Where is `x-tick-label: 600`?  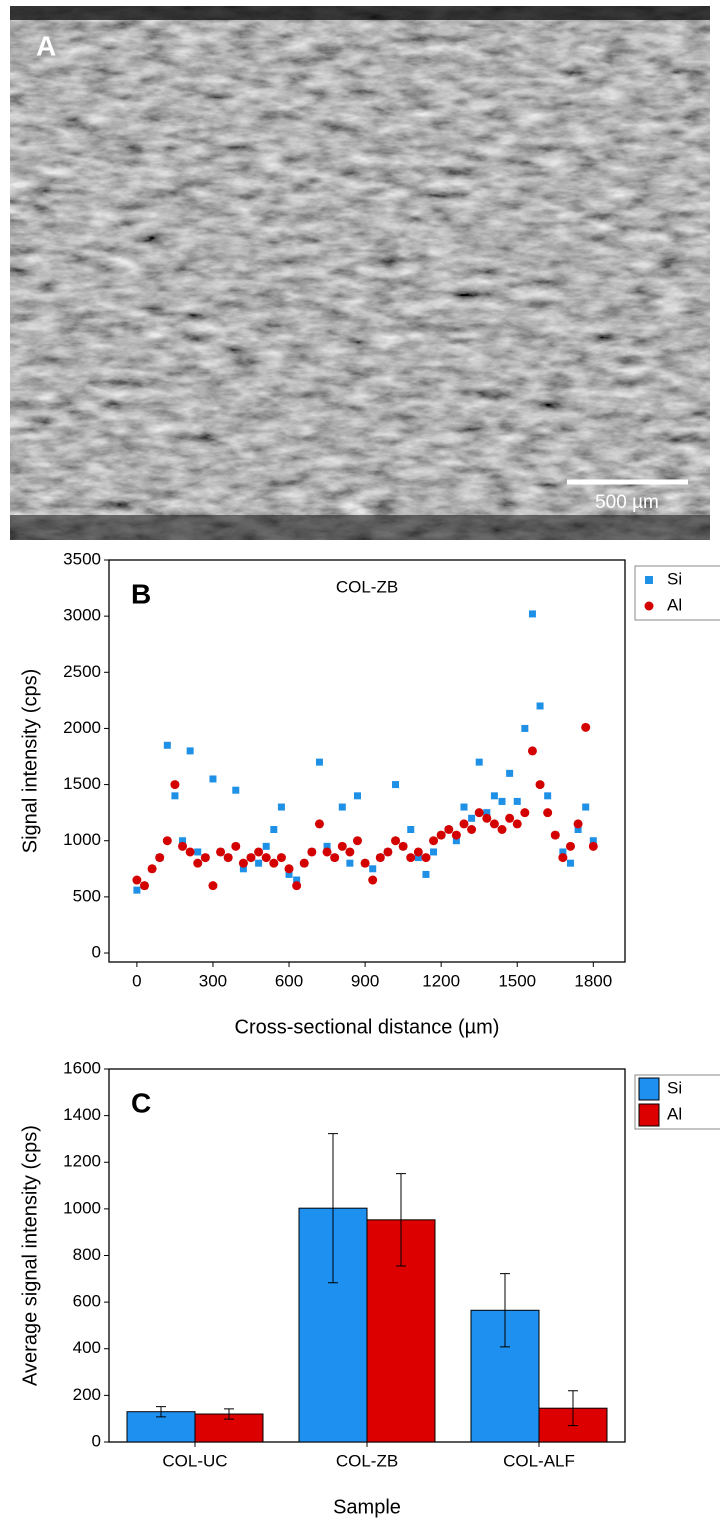 x-tick-label: 600 is located at coordinates (289, 980).